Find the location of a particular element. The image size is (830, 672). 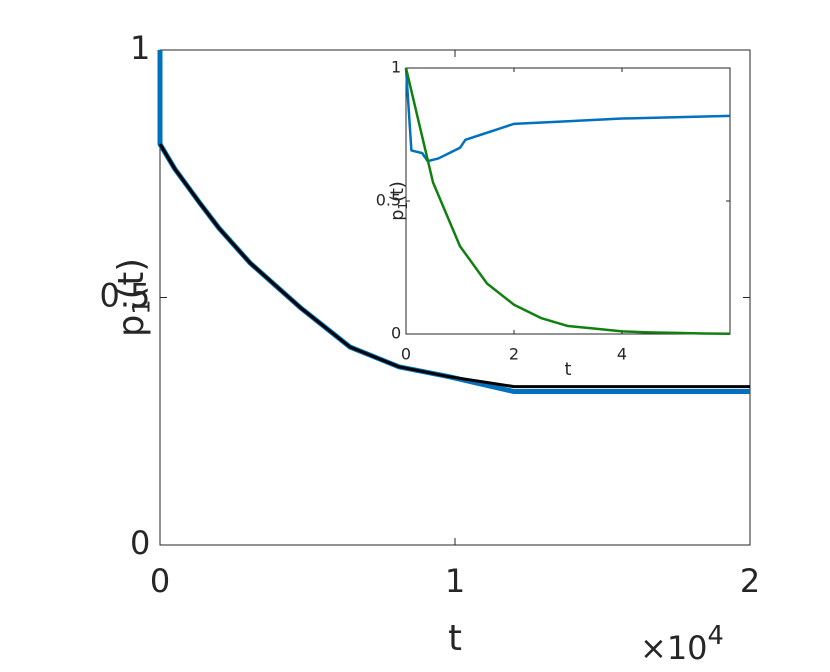

x-tick-label: 4 is located at coordinates (622, 354).